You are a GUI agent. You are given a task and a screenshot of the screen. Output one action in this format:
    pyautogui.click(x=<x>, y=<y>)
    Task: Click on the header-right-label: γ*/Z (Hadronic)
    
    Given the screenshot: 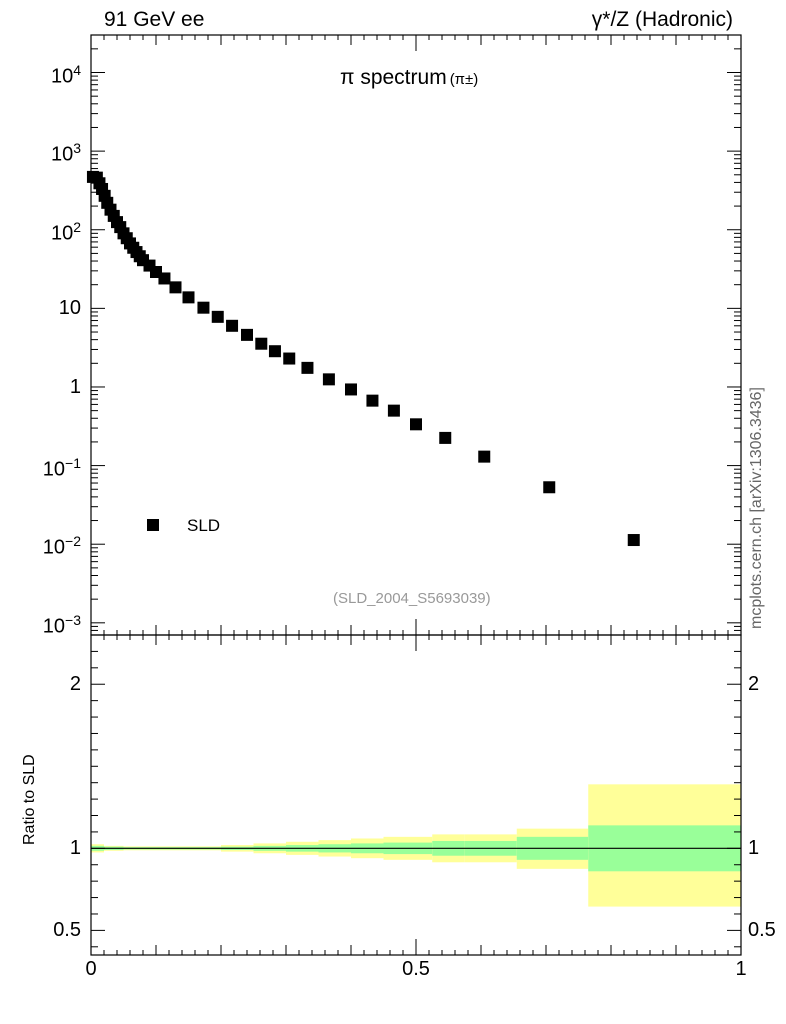 What is the action you would take?
    pyautogui.click(x=662, y=19)
    